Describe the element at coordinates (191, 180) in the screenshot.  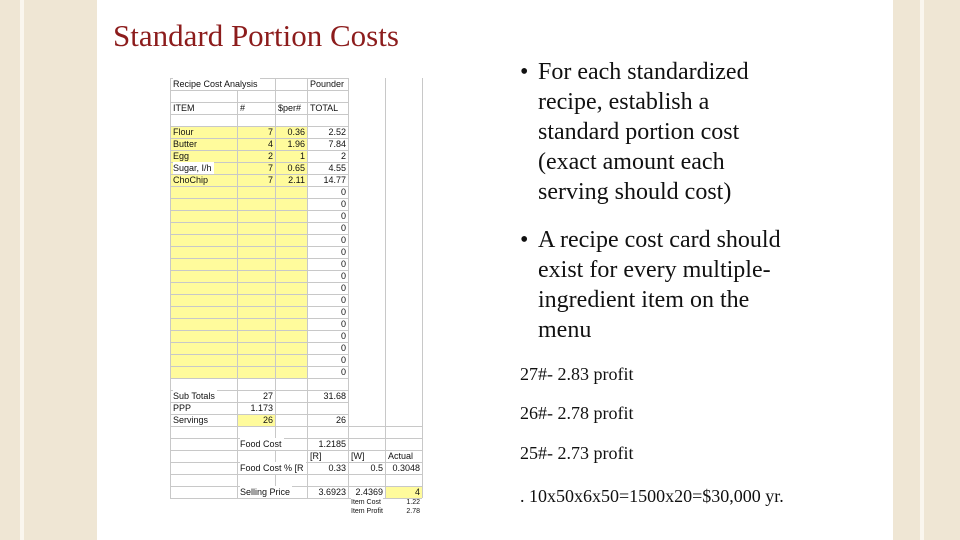
I see `sheet-cell: ChoChip` at that location.